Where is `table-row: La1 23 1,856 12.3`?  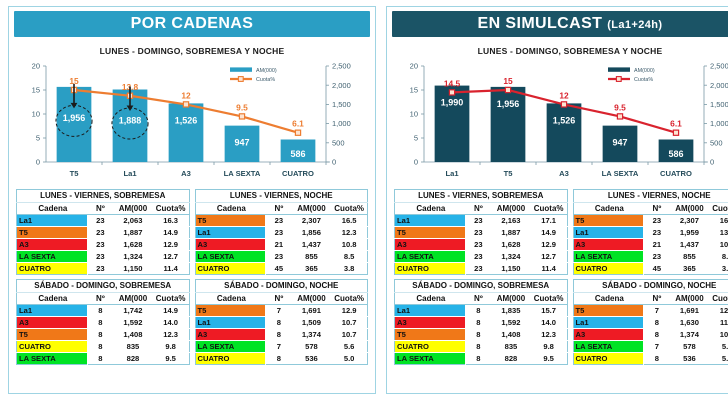
table-row: La1 23 1,856 12.3 is located at coordinates (281, 232).